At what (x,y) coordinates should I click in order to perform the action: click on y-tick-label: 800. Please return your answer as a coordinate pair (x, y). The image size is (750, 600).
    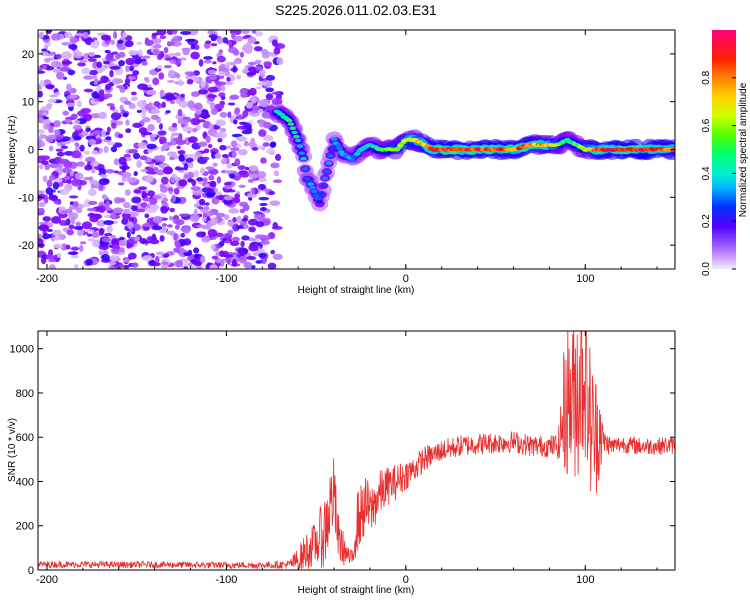
    Looking at the image, I should click on (25, 394).